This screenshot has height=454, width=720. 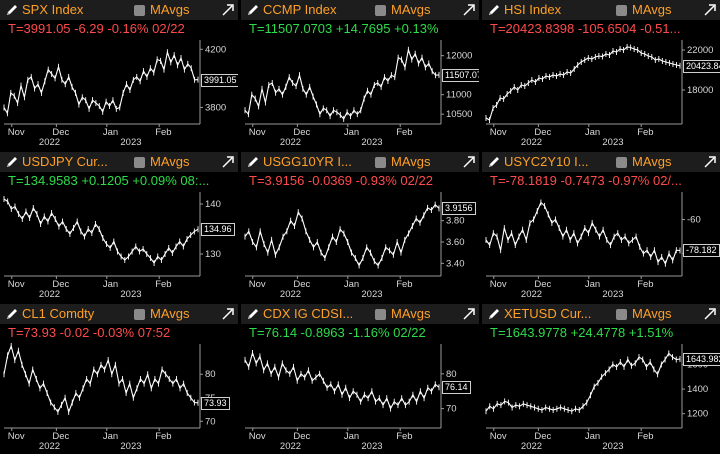 I want to click on price-chart: -60-80NovDecJanFeb20222023, so click(x=593, y=245).